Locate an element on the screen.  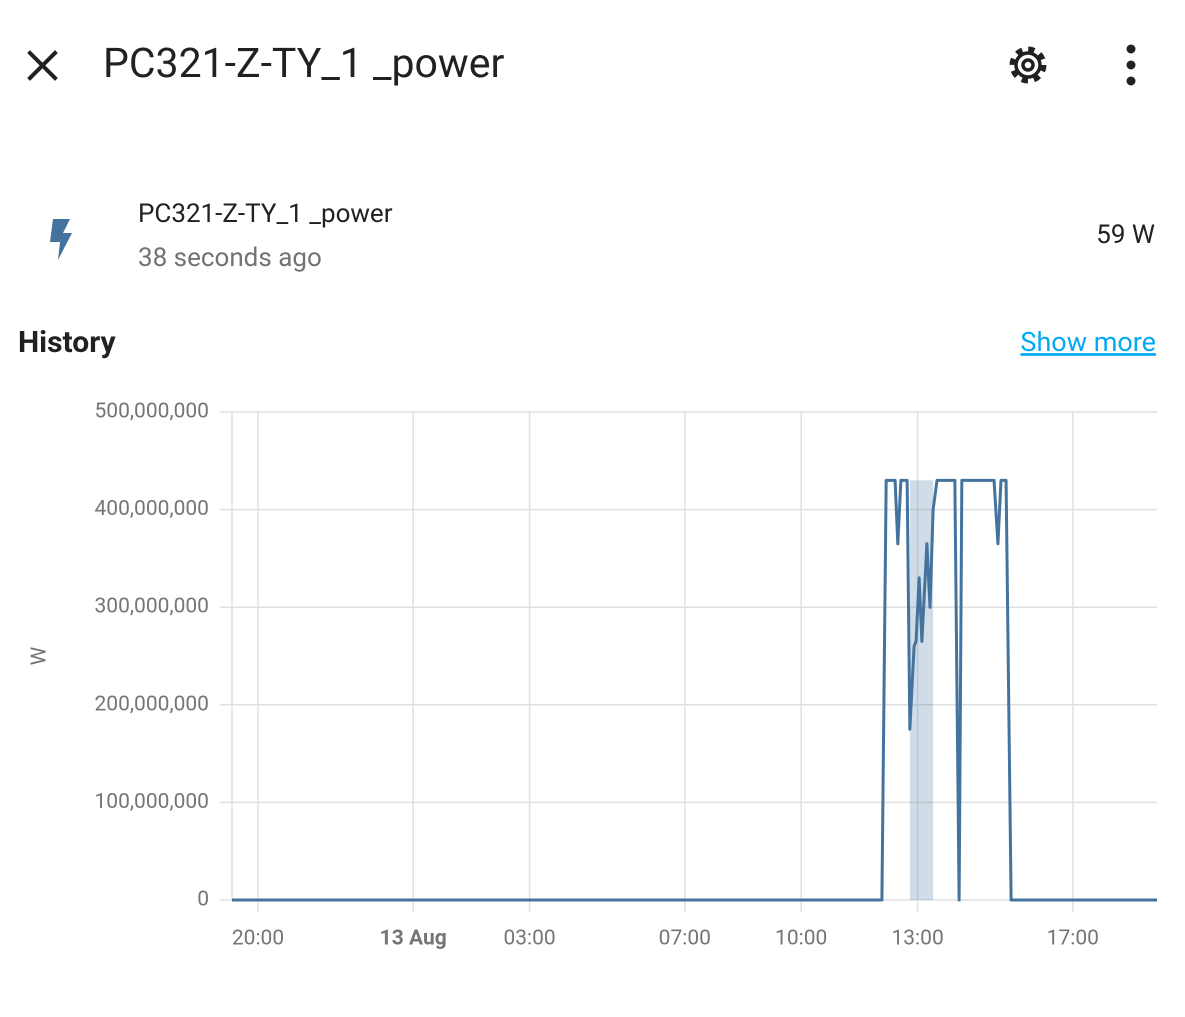
y-axis-label: W is located at coordinates (40, 655).